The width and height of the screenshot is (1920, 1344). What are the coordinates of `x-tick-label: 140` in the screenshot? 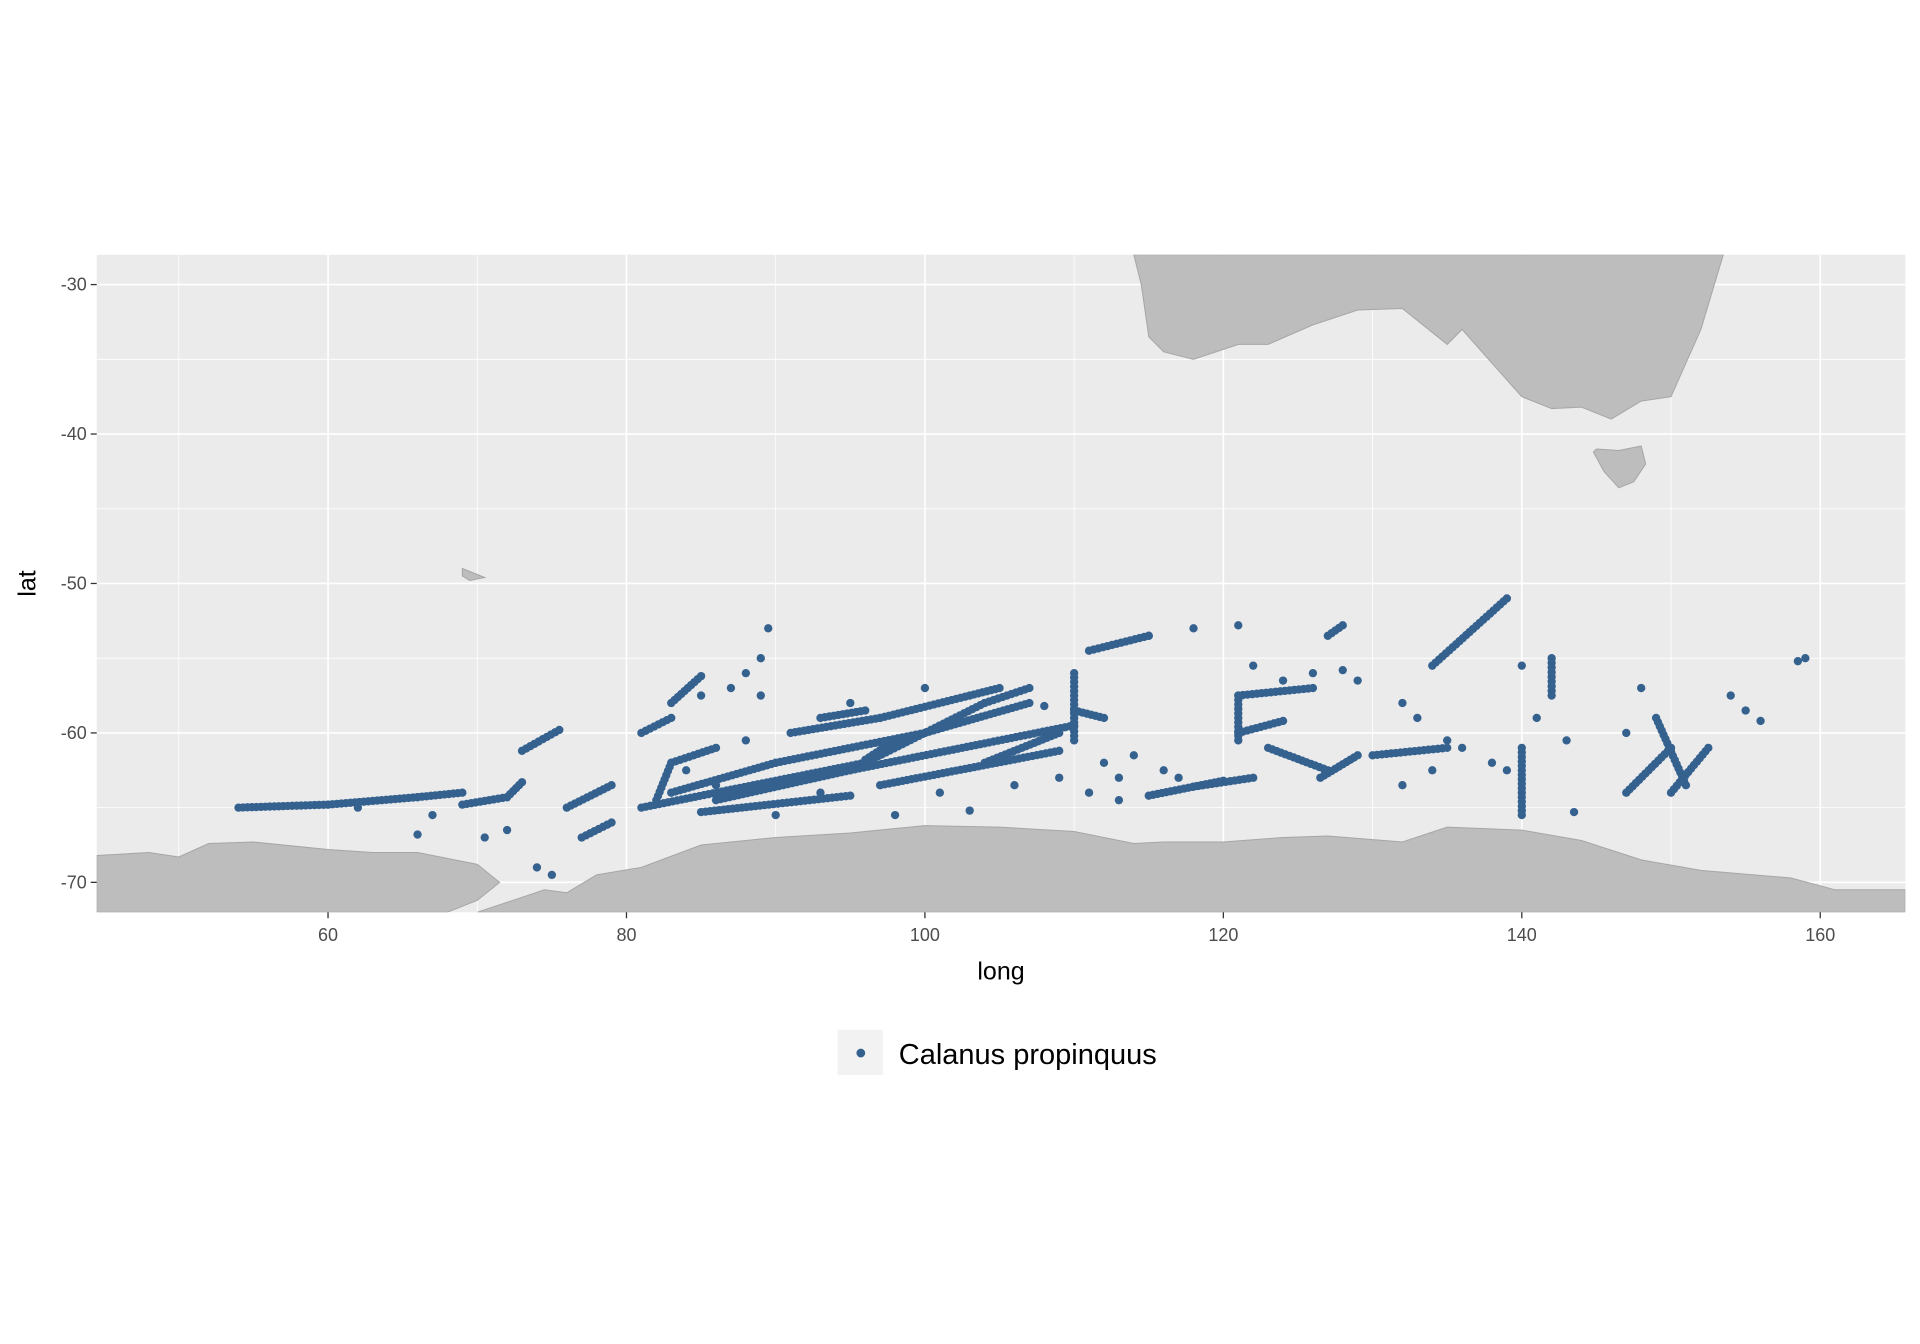 It's located at (1522, 935).